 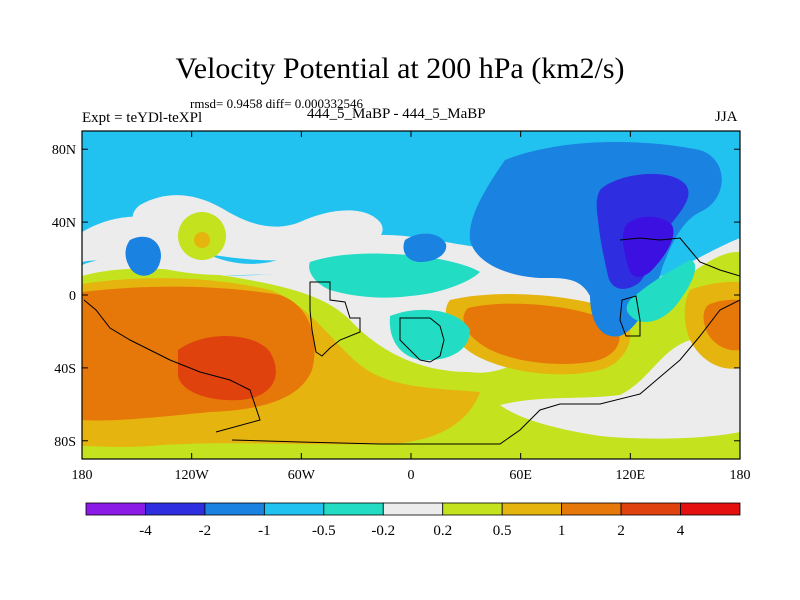 I want to click on colorbar-label: -0.5, so click(x=324, y=531).